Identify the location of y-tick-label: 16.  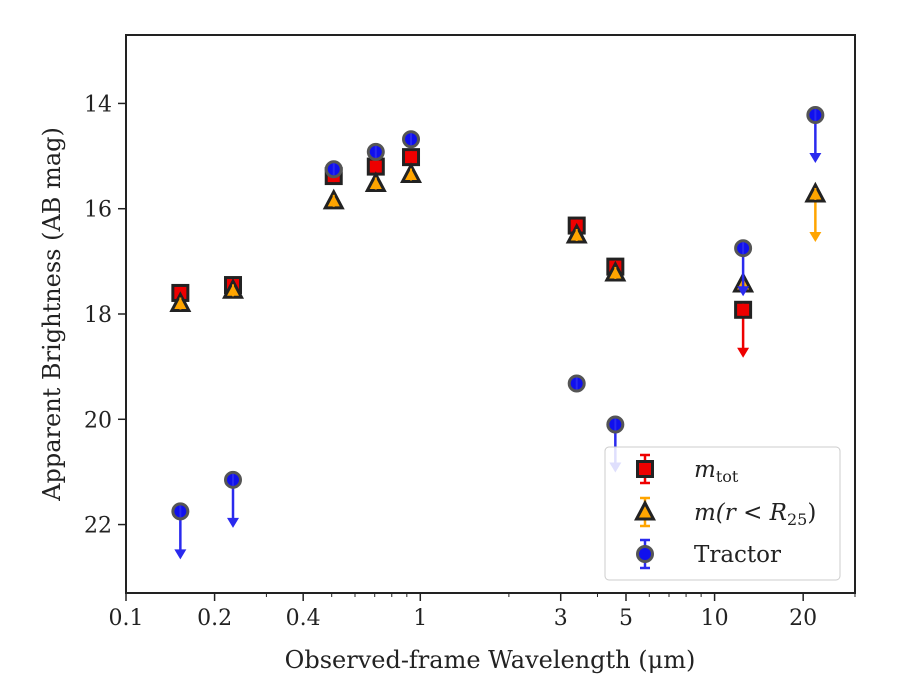
(98, 210).